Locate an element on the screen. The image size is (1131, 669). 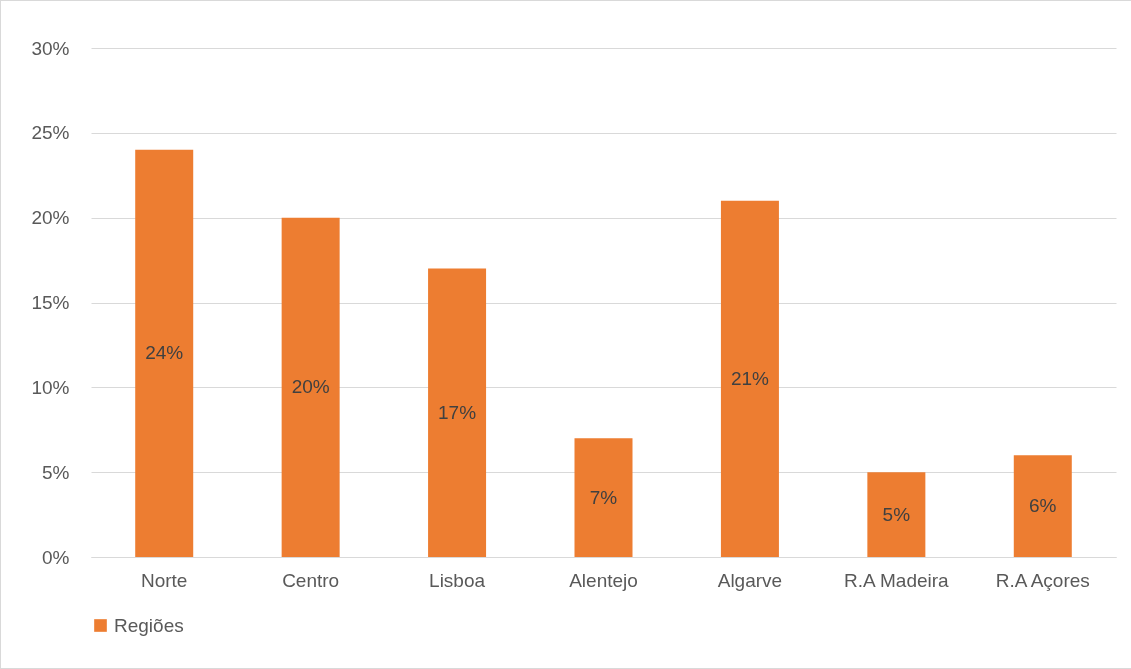
y-tick-label: 10% is located at coordinates (50, 387).